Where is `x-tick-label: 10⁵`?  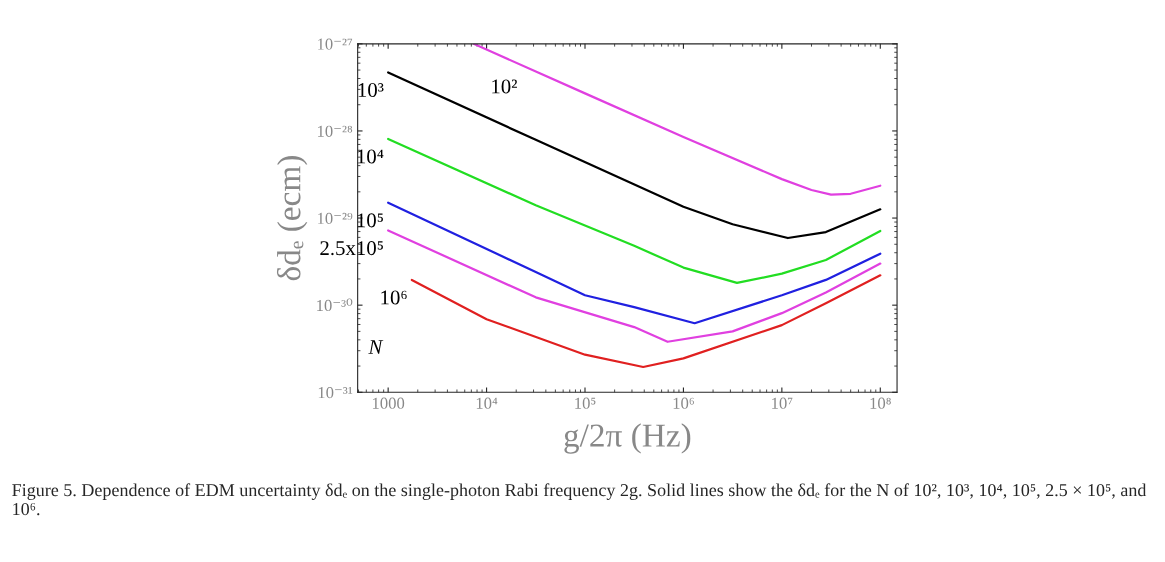 x-tick-label: 10⁵ is located at coordinates (585, 403).